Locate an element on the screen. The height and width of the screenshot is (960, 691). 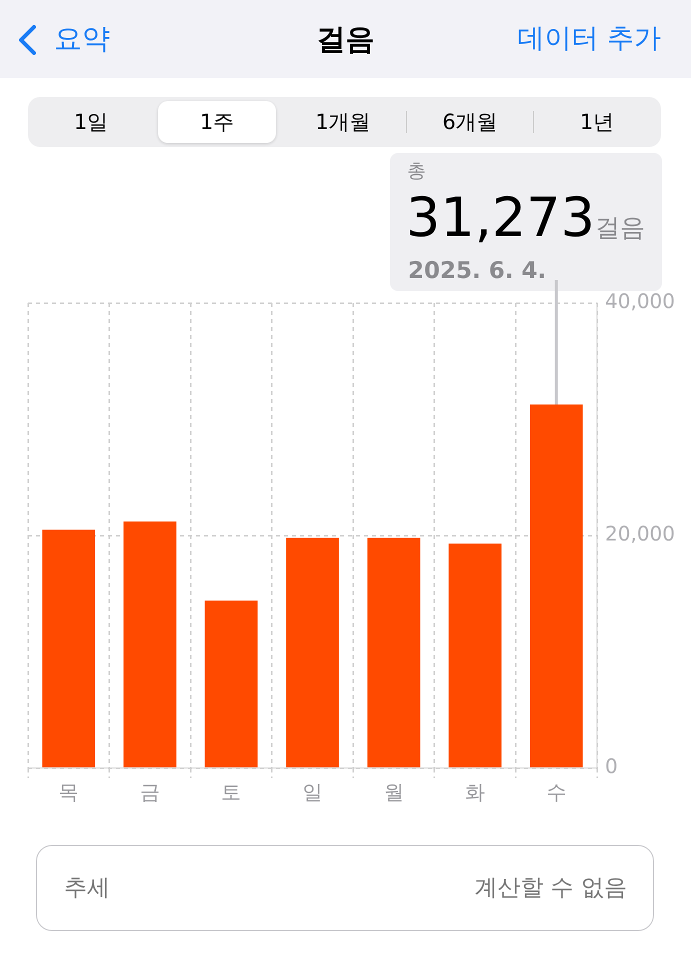
y-tick-label: 0 is located at coordinates (611, 766).